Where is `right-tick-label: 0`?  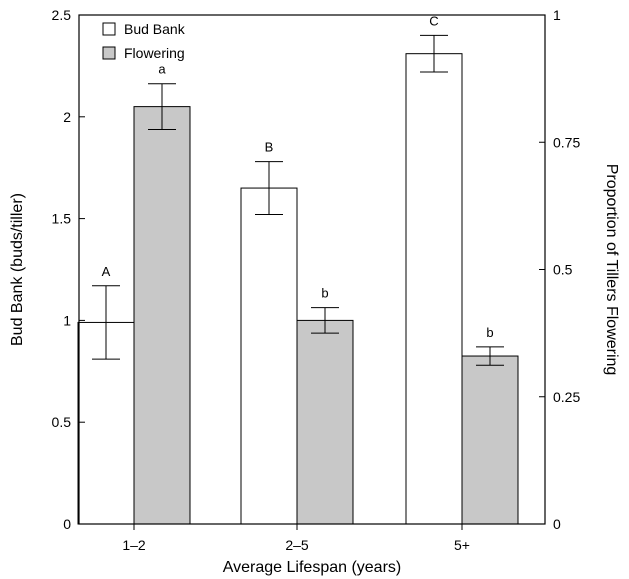
right-tick-label: 0 is located at coordinates (557, 524).